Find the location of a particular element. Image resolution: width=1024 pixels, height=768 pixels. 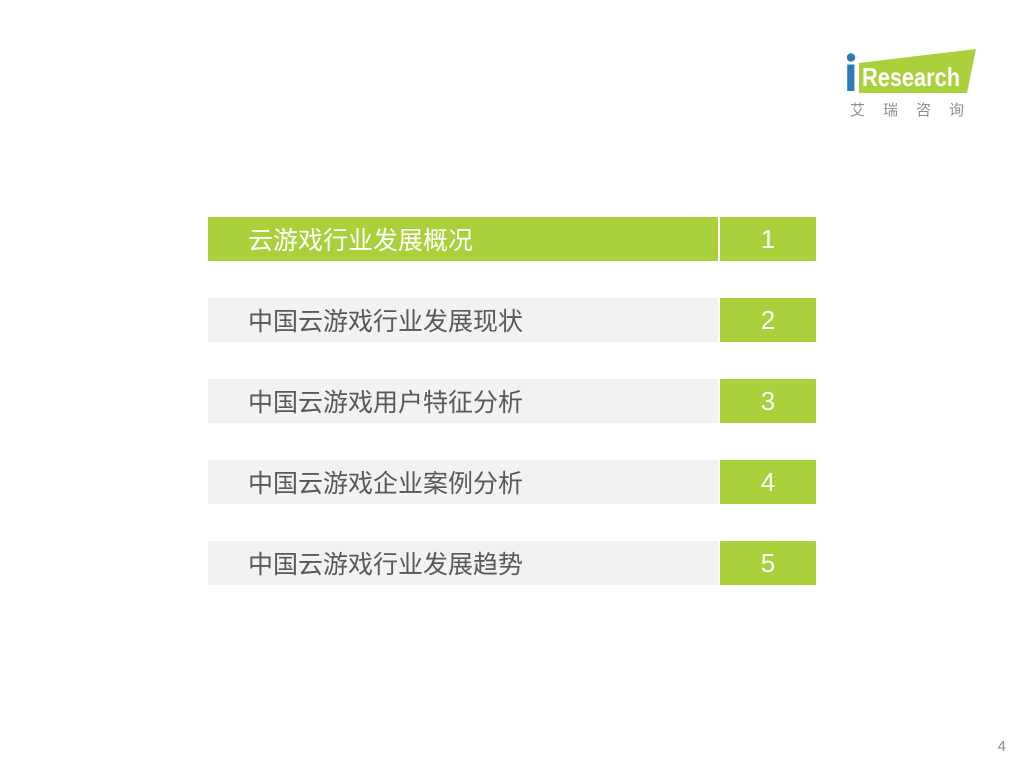

logo-chinese-name: 艾瑞咨询 is located at coordinates (916, 110).